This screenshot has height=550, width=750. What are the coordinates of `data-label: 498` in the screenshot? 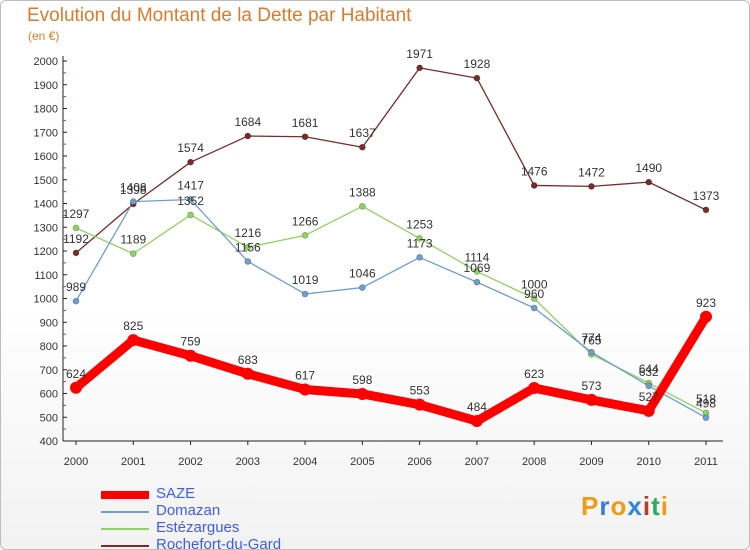 It's located at (706, 404).